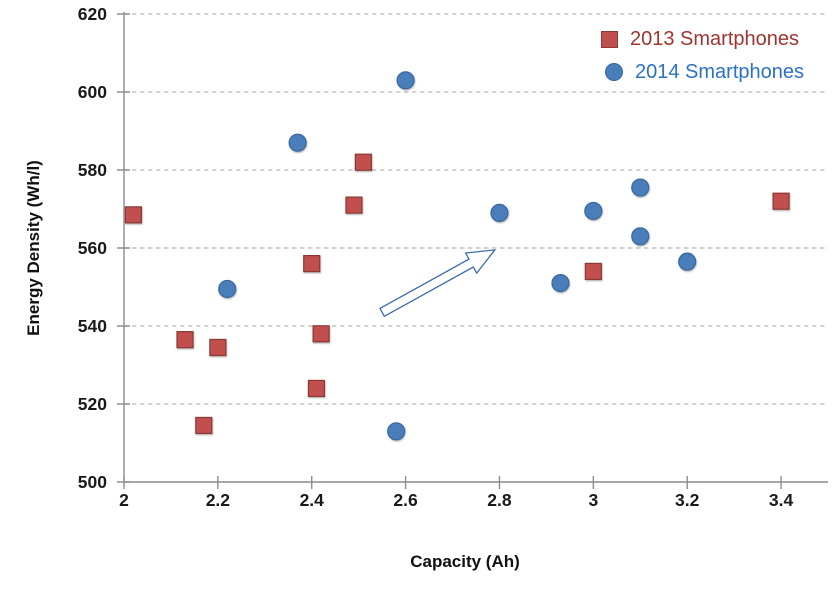  I want to click on legend-label-2013: 2013 Smartphones, so click(715, 39).